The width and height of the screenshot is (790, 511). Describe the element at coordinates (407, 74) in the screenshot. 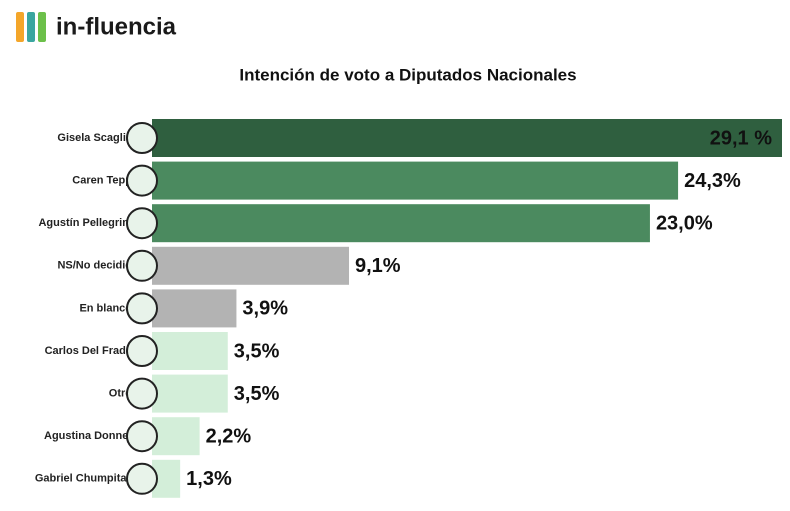

I see `chart-title: Intención de voto a Diputados Nacionales` at that location.